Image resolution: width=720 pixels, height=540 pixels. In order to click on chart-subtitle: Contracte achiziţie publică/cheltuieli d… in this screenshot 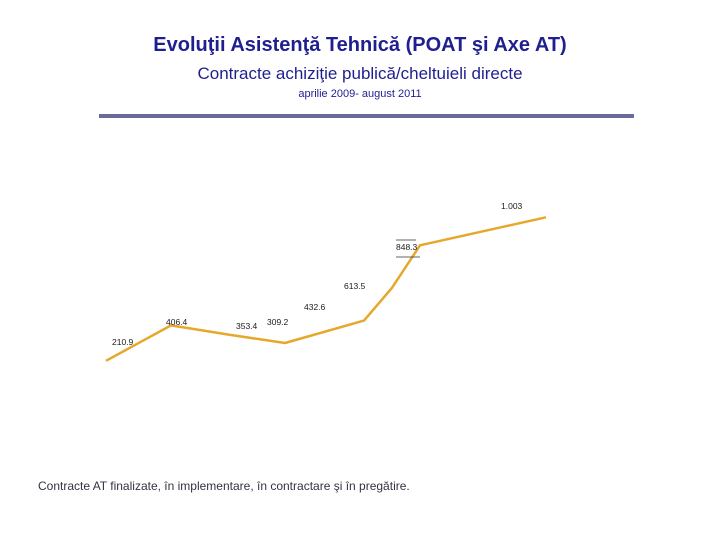, I will do `click(360, 73)`.